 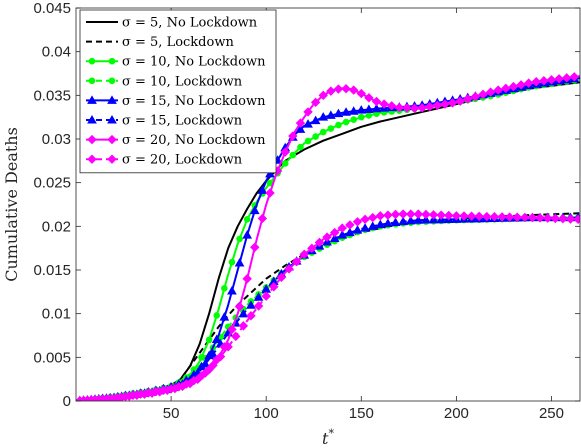 What do you see at coordinates (328, 437) in the screenshot?
I see `x-axis-label: t*` at bounding box center [328, 437].